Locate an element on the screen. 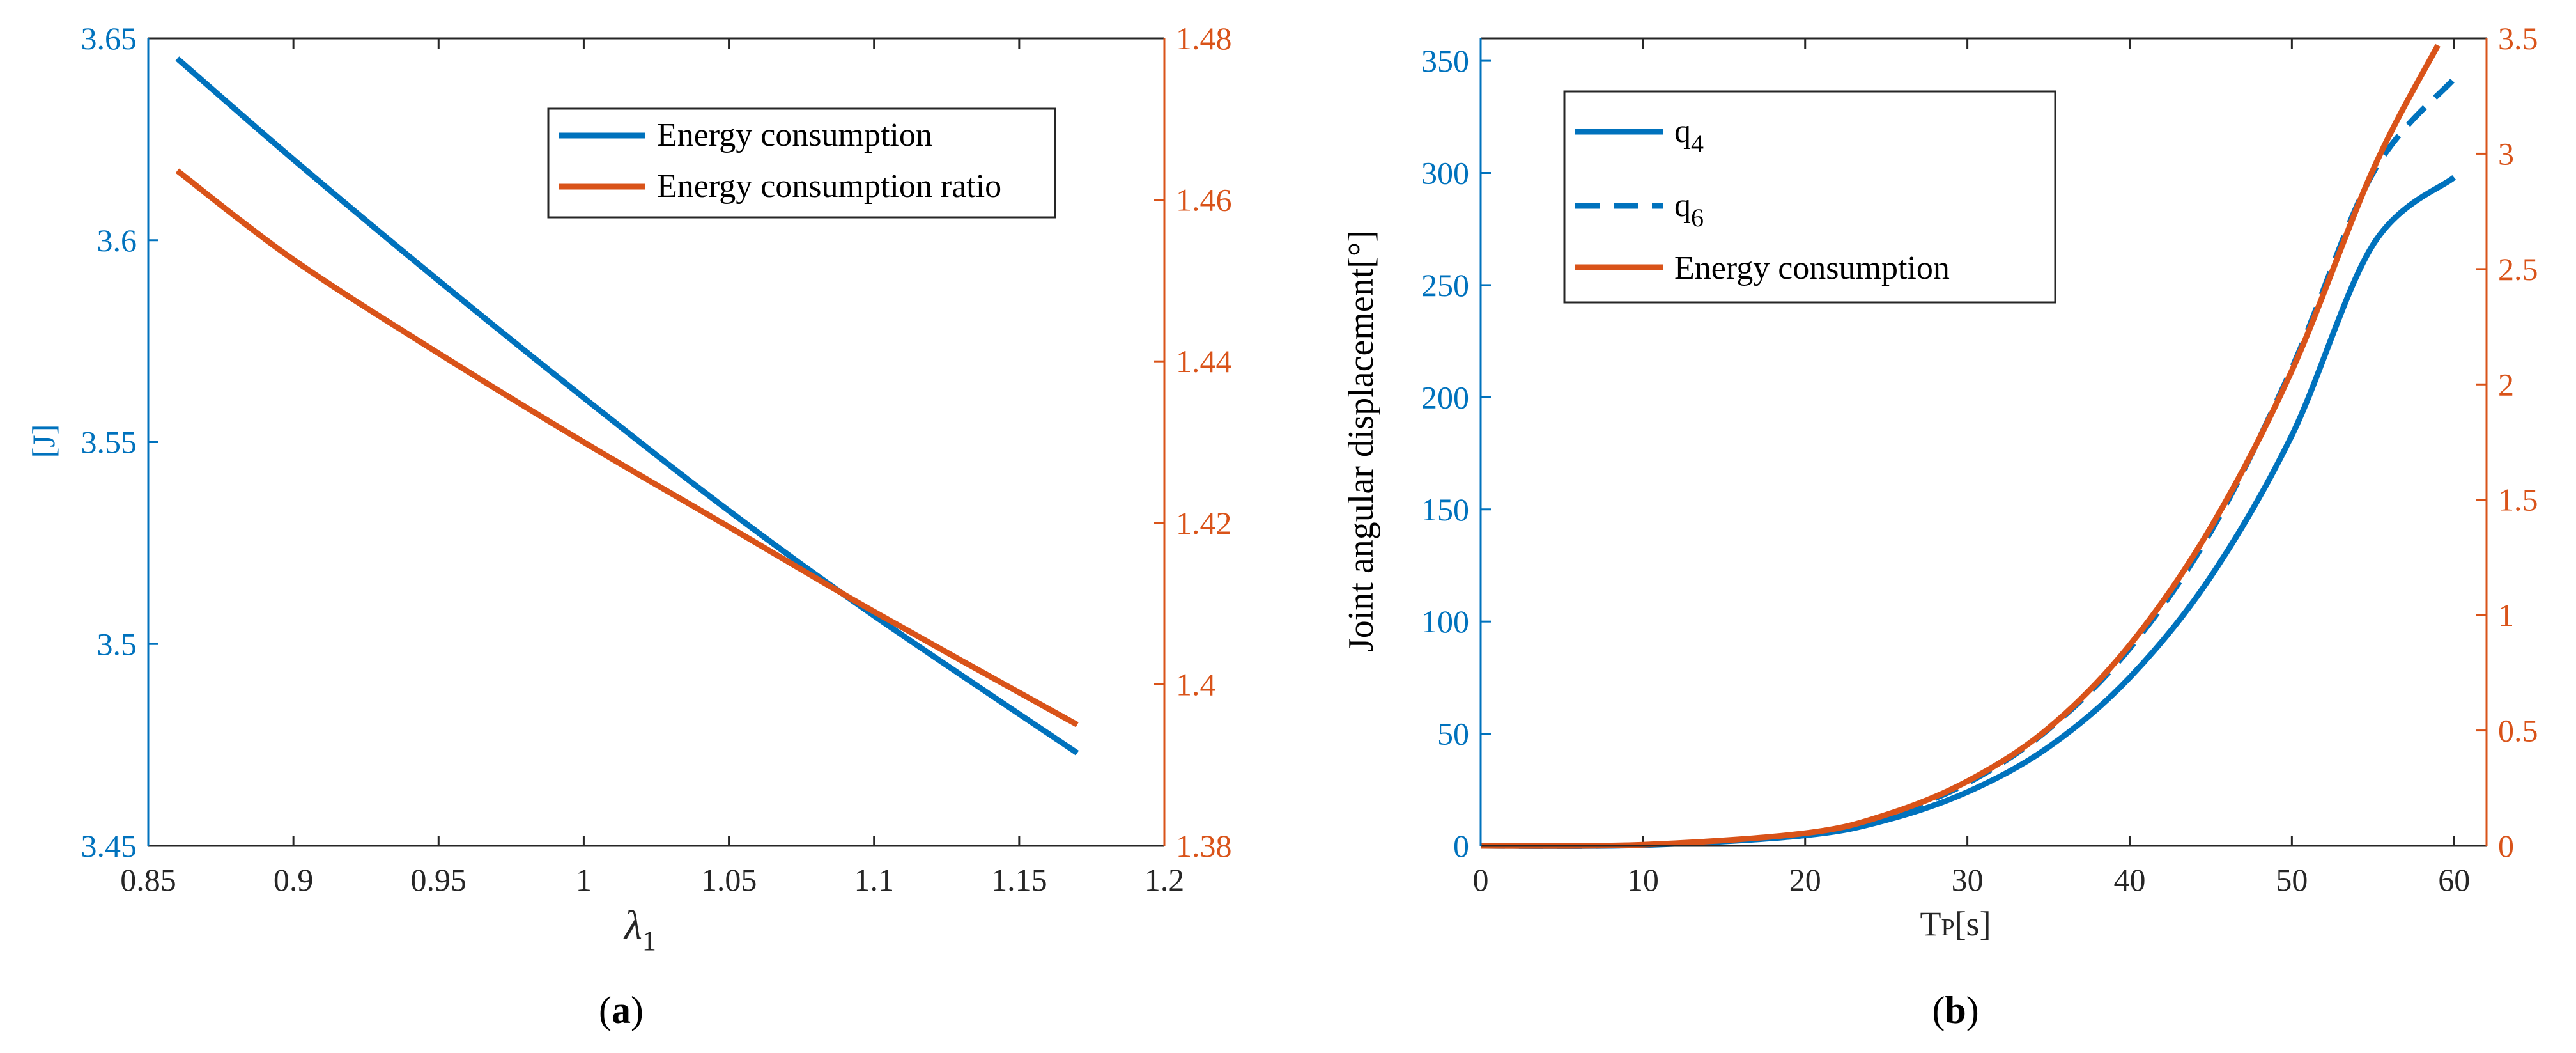 The image size is (2576, 1053). panel-a-ytick-right-label: 1.38 is located at coordinates (1204, 846).